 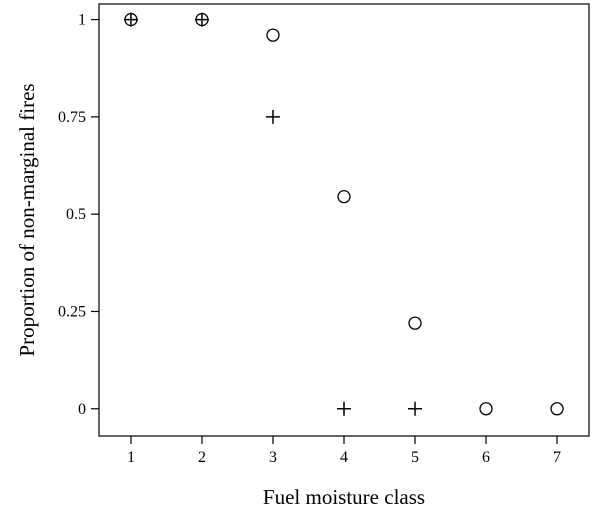 What do you see at coordinates (82, 20) in the screenshot?
I see `y-tick-label: 1` at bounding box center [82, 20].